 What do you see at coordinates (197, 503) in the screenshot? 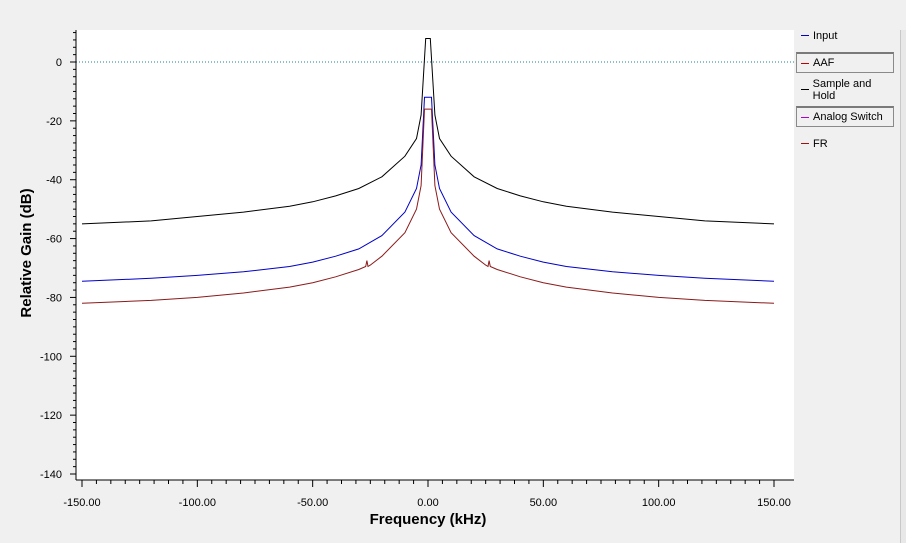
I see `x-tick-label: -100.00` at bounding box center [197, 503].